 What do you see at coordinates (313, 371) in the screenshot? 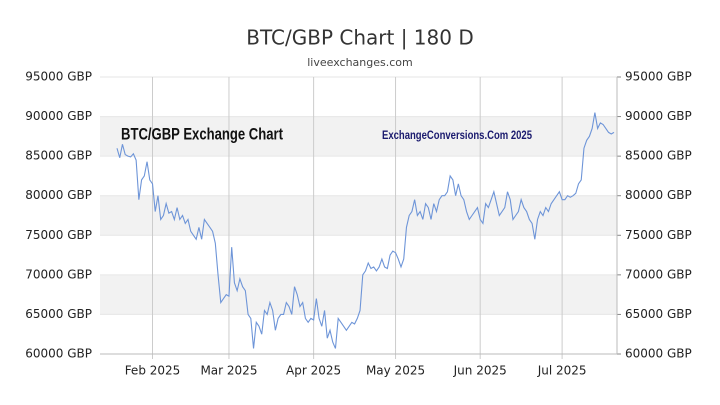
I see `x-tick-label: Apr 2025` at bounding box center [313, 371].